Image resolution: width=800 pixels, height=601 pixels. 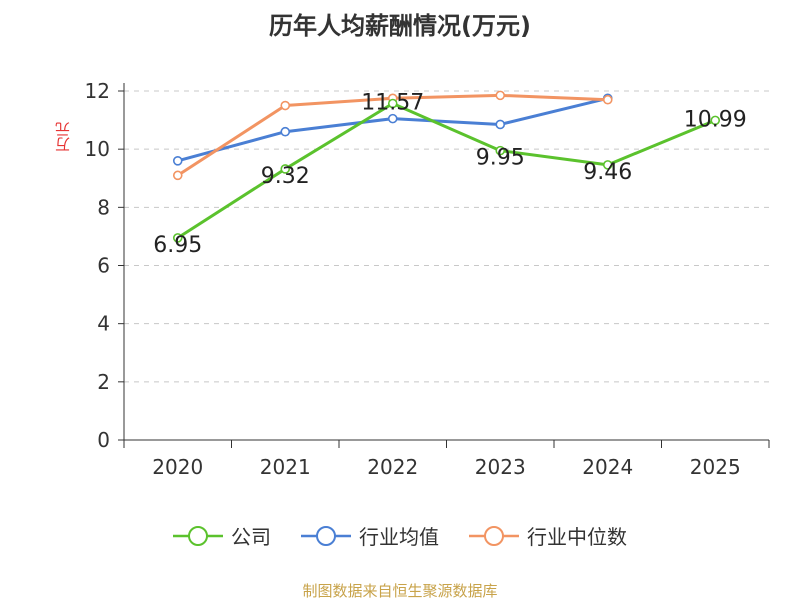 What do you see at coordinates (285, 467) in the screenshot?
I see `x-tick-label: 2021` at bounding box center [285, 467].